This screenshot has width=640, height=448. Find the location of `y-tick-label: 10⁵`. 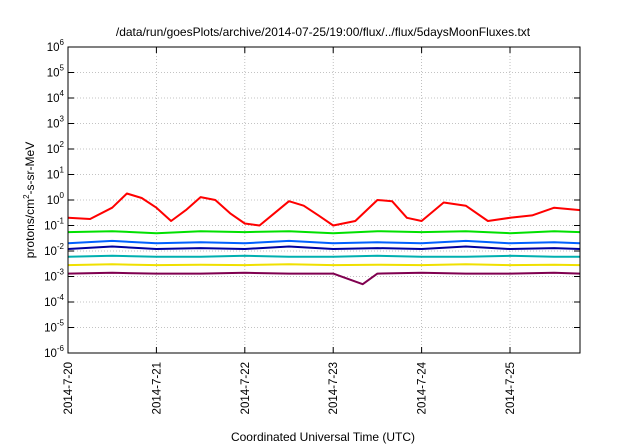

y-tick-label: 10⁵ is located at coordinates (56, 72).